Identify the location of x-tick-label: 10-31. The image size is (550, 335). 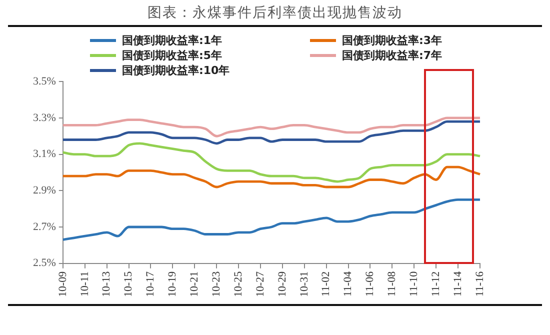
(304, 284).